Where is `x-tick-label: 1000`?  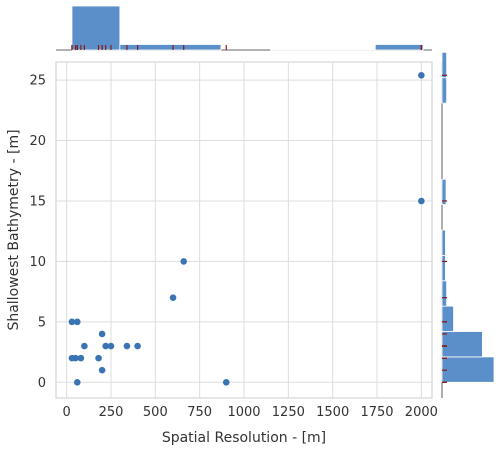 x-tick-label: 1000 is located at coordinates (243, 412).